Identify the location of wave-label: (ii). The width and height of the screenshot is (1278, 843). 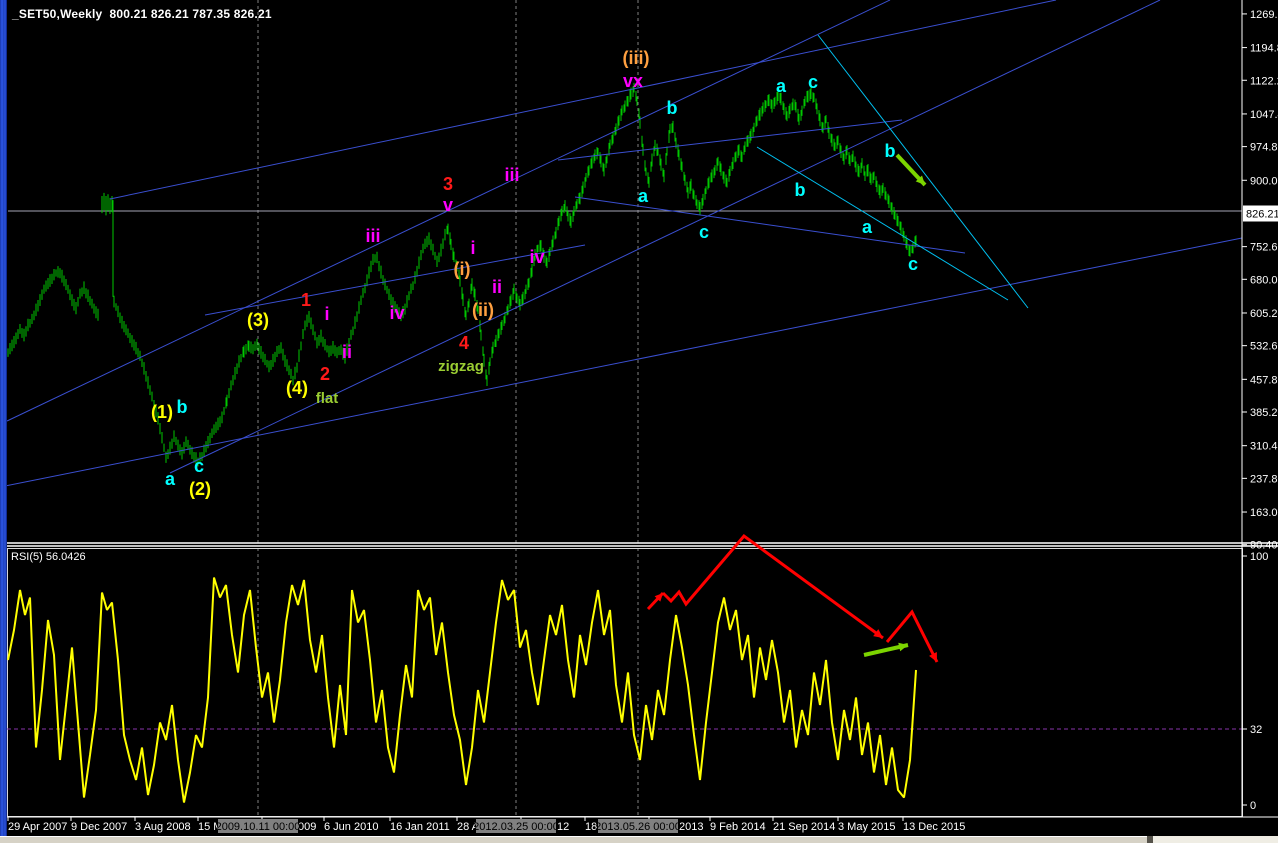
(483, 310).